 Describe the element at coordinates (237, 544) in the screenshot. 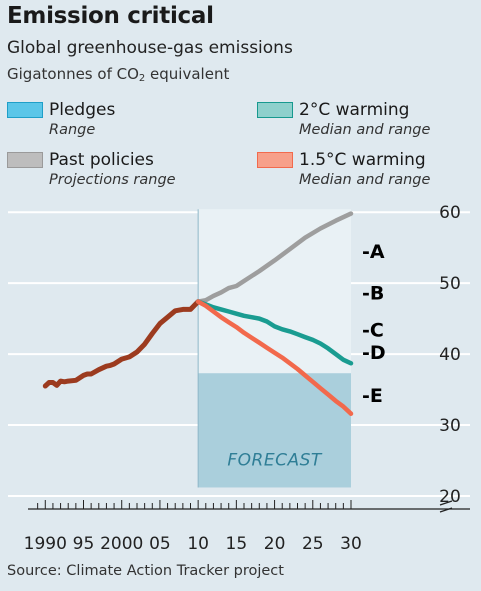

I see `x-tick-label-2015: 15` at that location.